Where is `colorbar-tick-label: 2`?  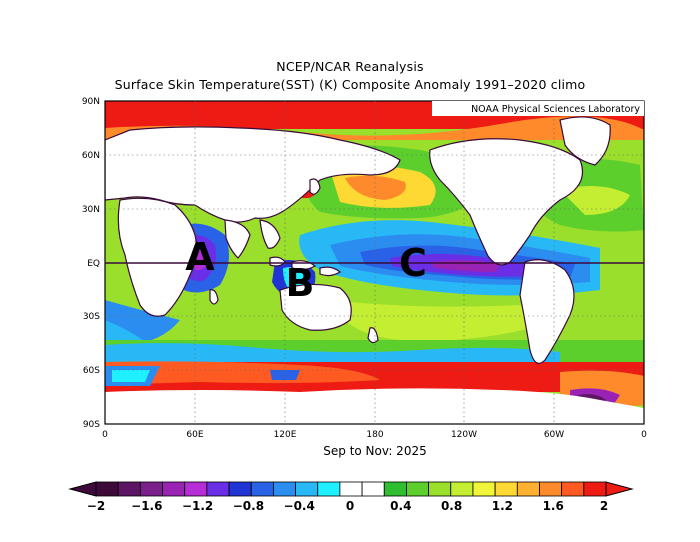 colorbar-tick-label: 2 is located at coordinates (604, 506).